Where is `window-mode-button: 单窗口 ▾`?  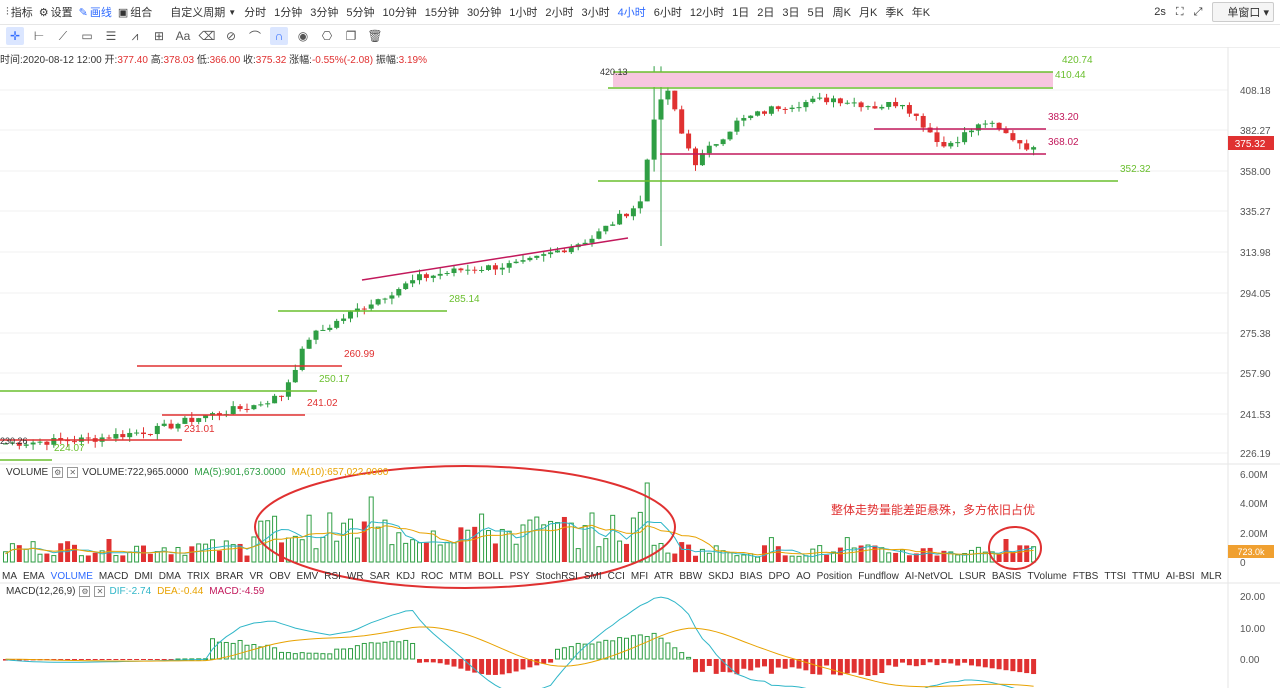 window-mode-button: 单窗口 ▾ is located at coordinates (1243, 12).